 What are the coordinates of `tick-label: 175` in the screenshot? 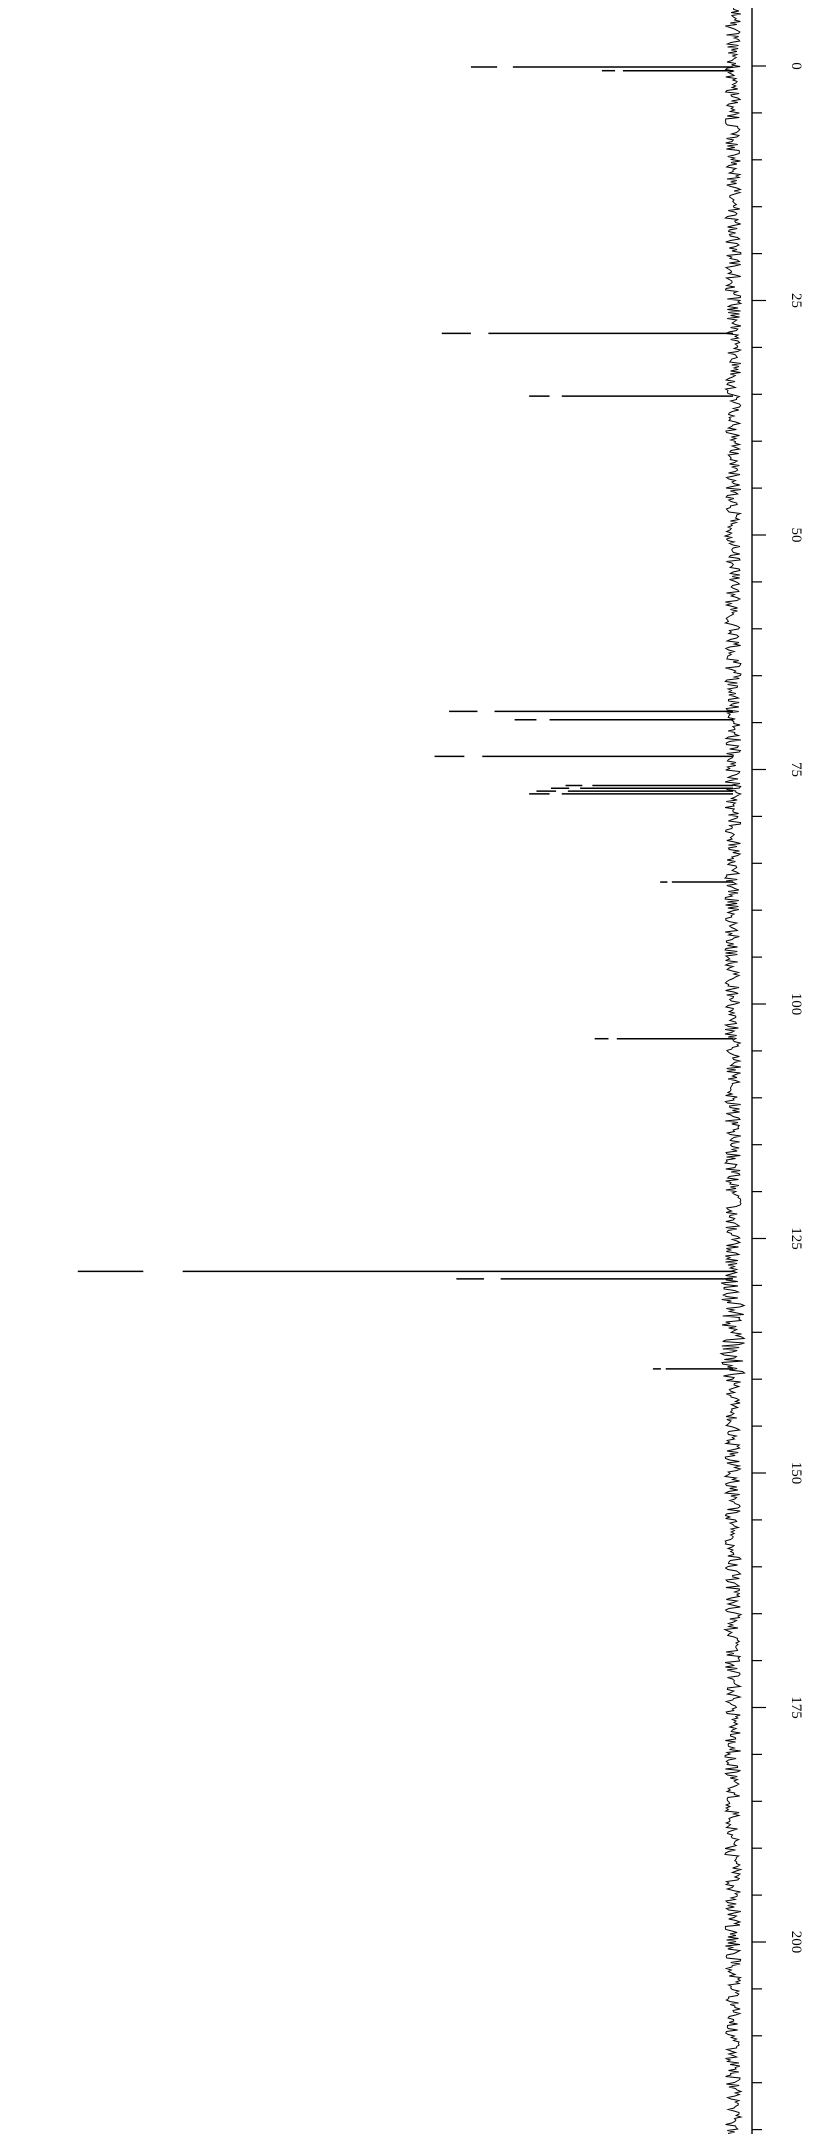 It's located at (796, 1707).